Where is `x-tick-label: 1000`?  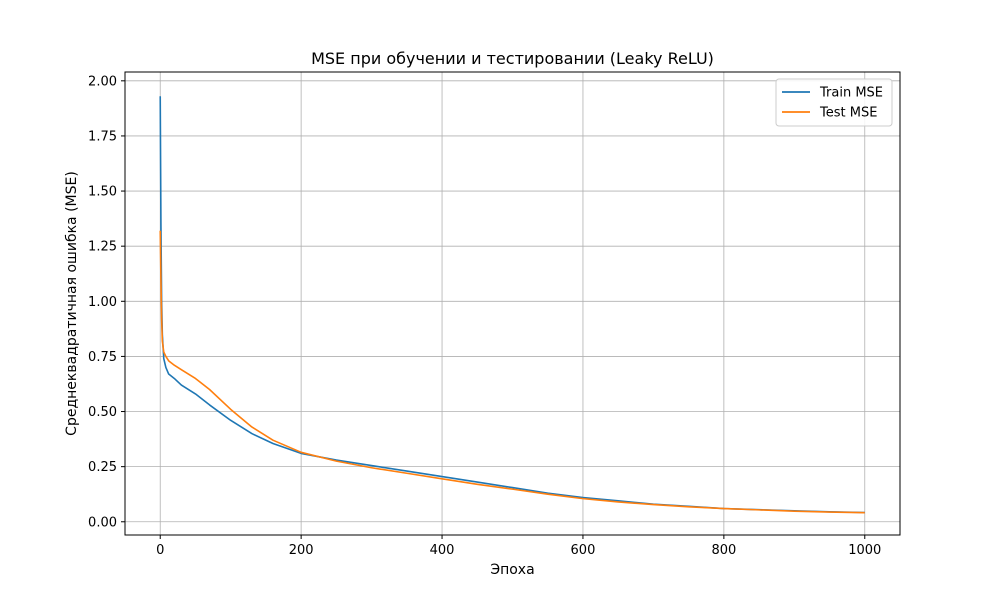 x-tick-label: 1000 is located at coordinates (864, 550).